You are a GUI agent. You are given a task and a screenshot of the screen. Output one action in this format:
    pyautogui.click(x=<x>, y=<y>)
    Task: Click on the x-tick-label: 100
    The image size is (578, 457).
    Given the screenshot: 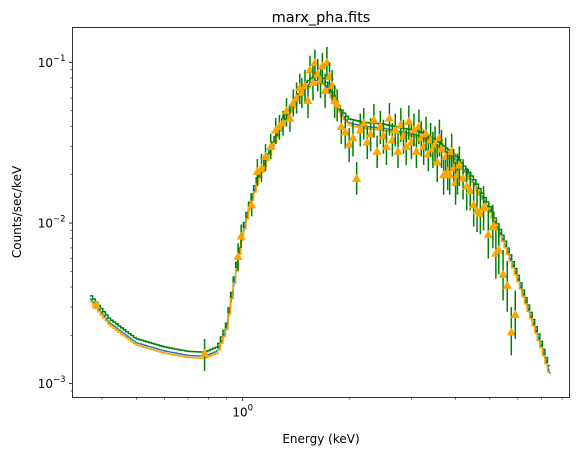 What is the action you would take?
    pyautogui.click(x=242, y=412)
    